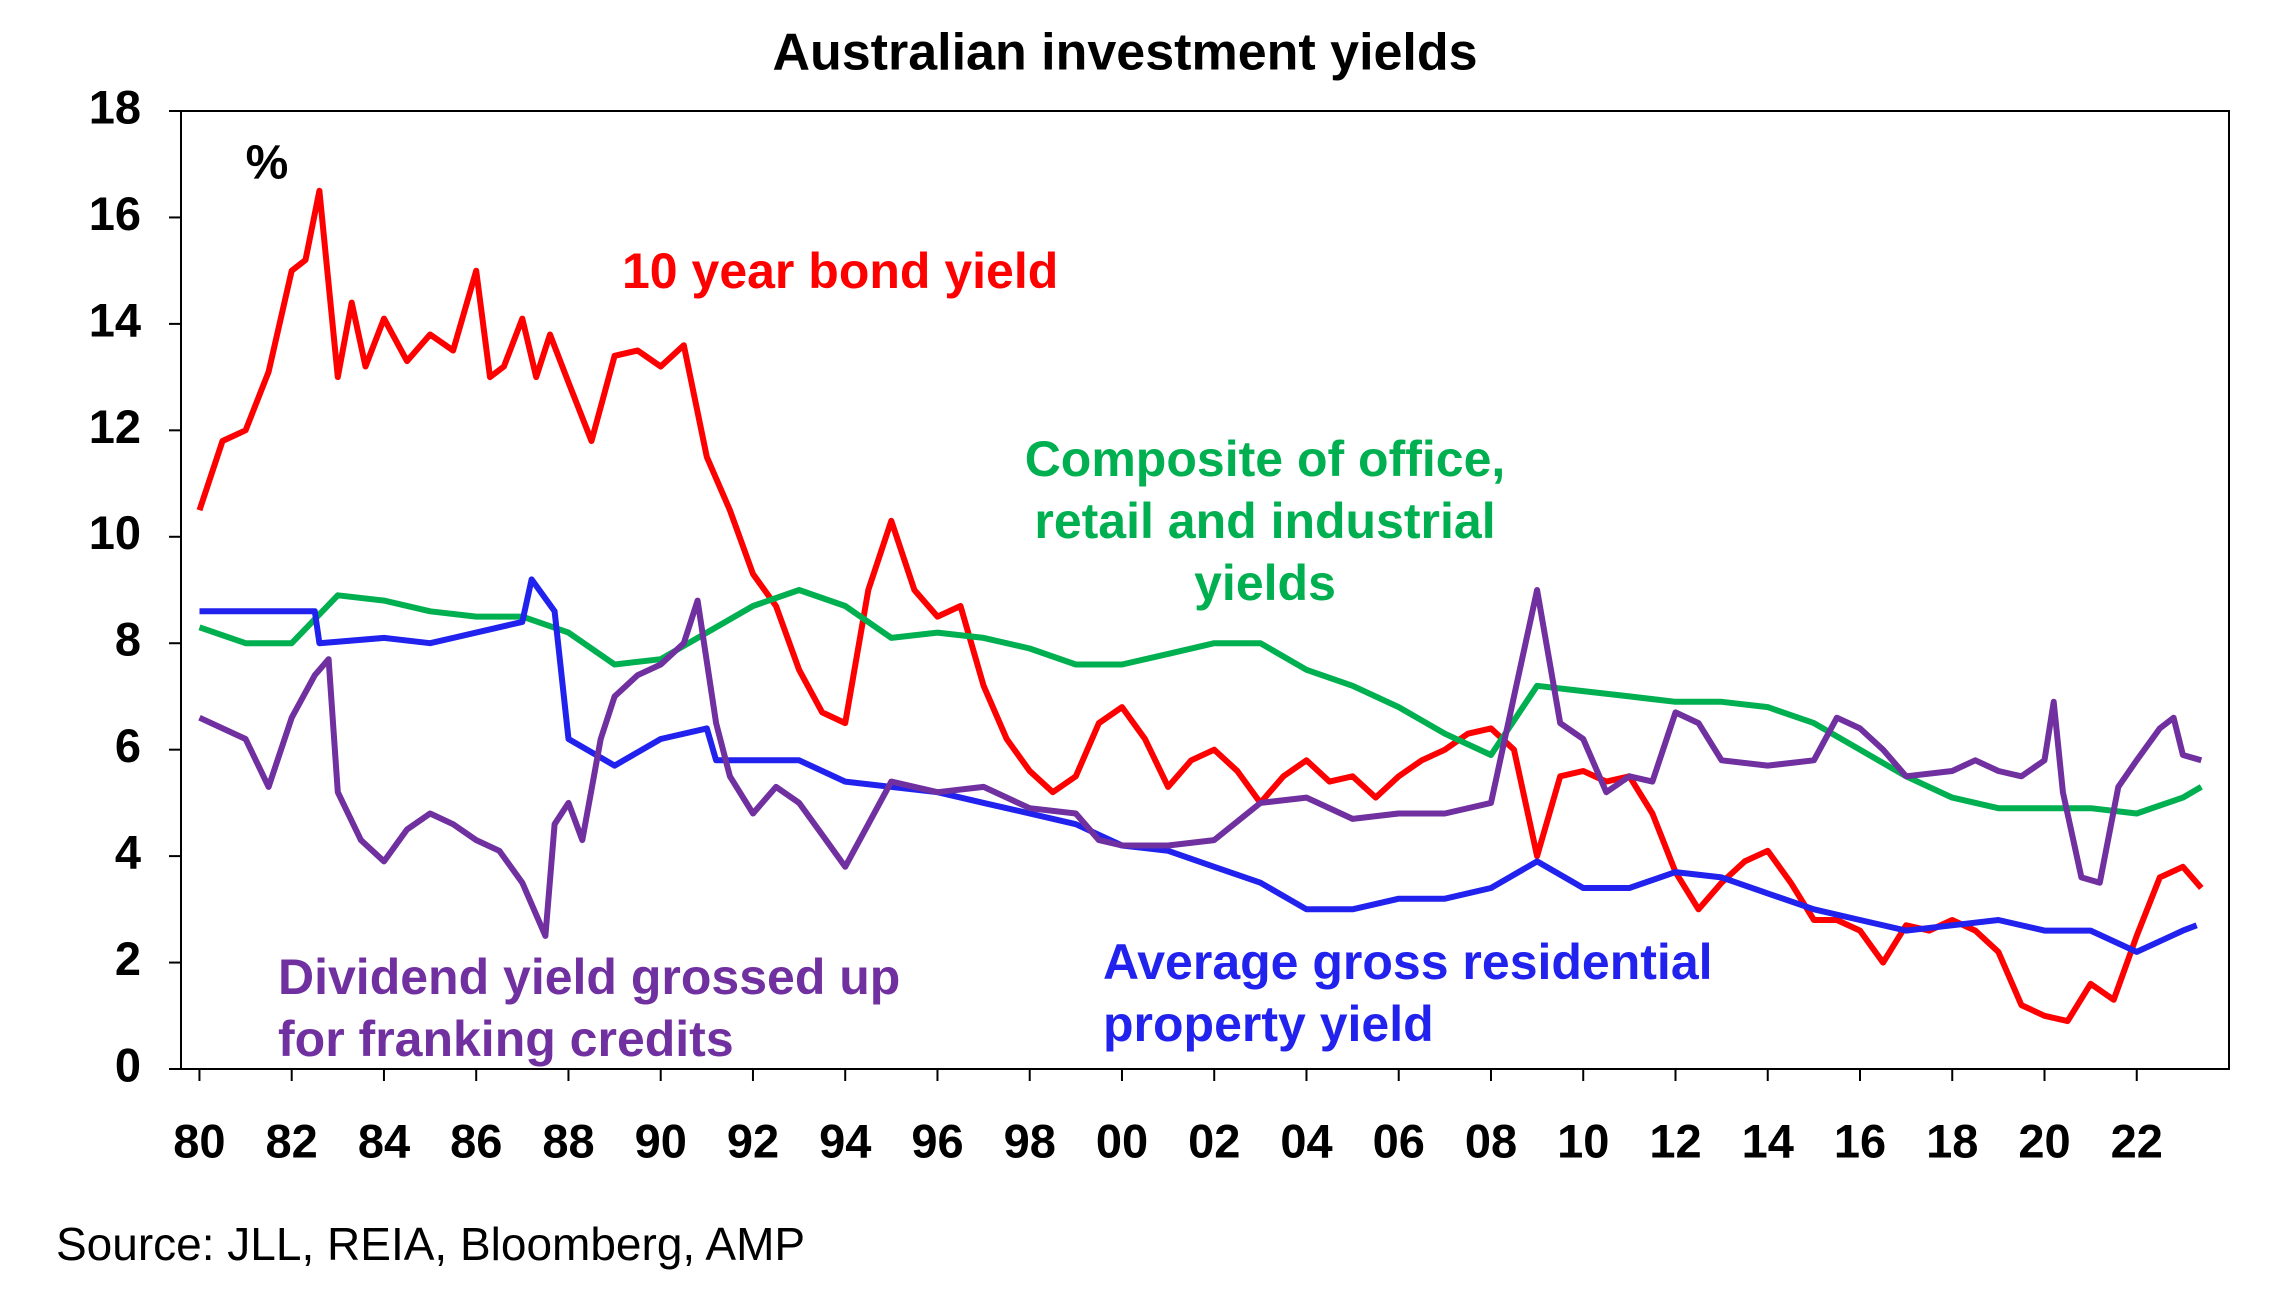 Image resolution: width=2287 pixels, height=1308 pixels. Describe the element at coordinates (1399, 1140) in the screenshot. I see `x-tick-label: 06` at that location.